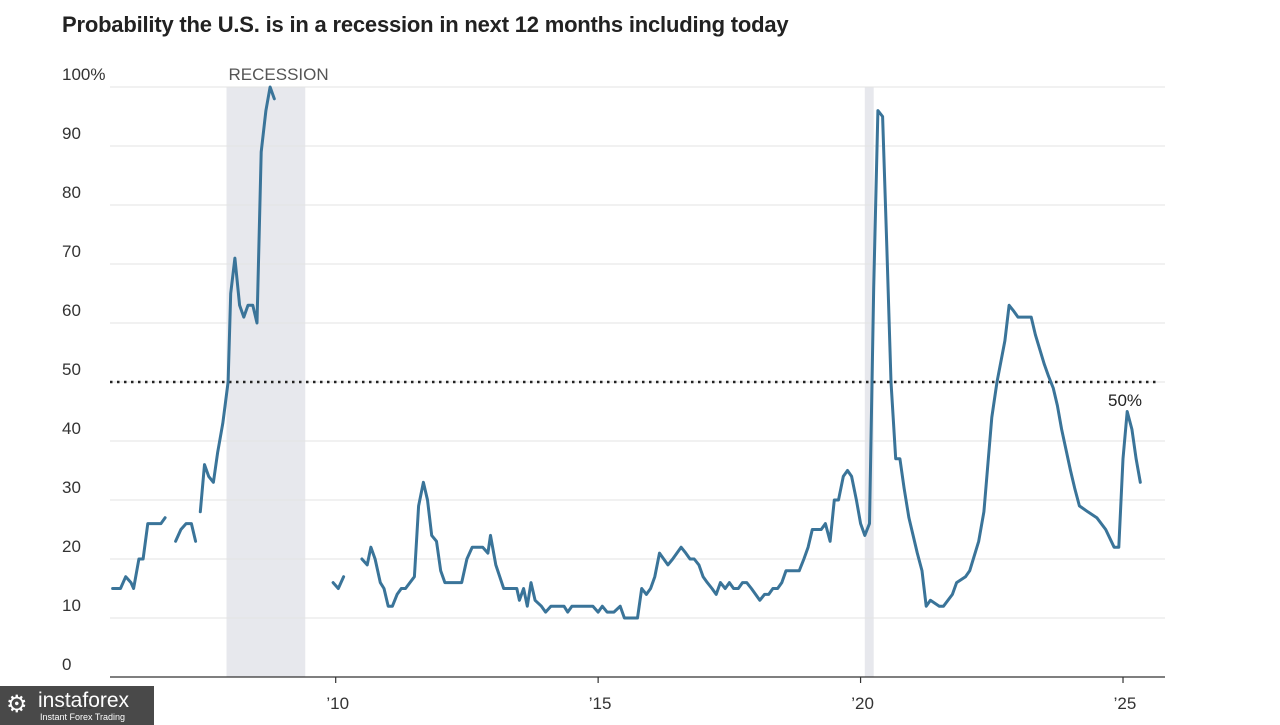 The height and width of the screenshot is (725, 1280). Describe the element at coordinates (71, 310) in the screenshot. I see `y-tick-label-60: 60` at that location.